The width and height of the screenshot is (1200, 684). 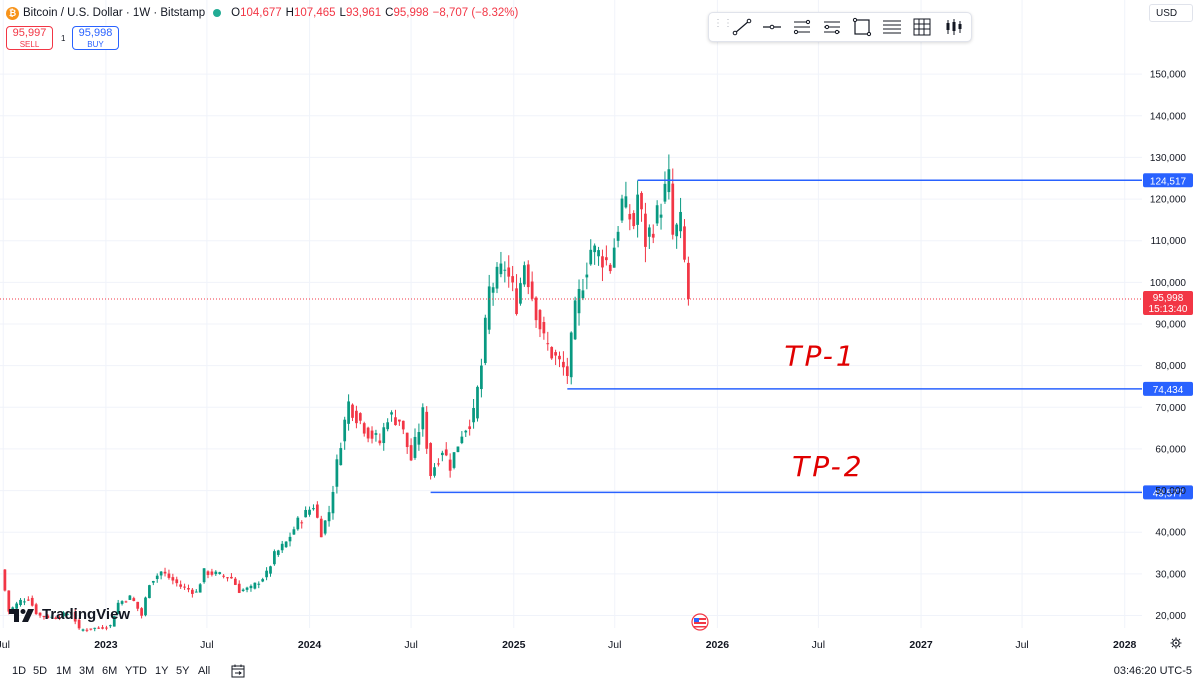 I want to click on ohlc-low: 93,961, so click(x=363, y=13).